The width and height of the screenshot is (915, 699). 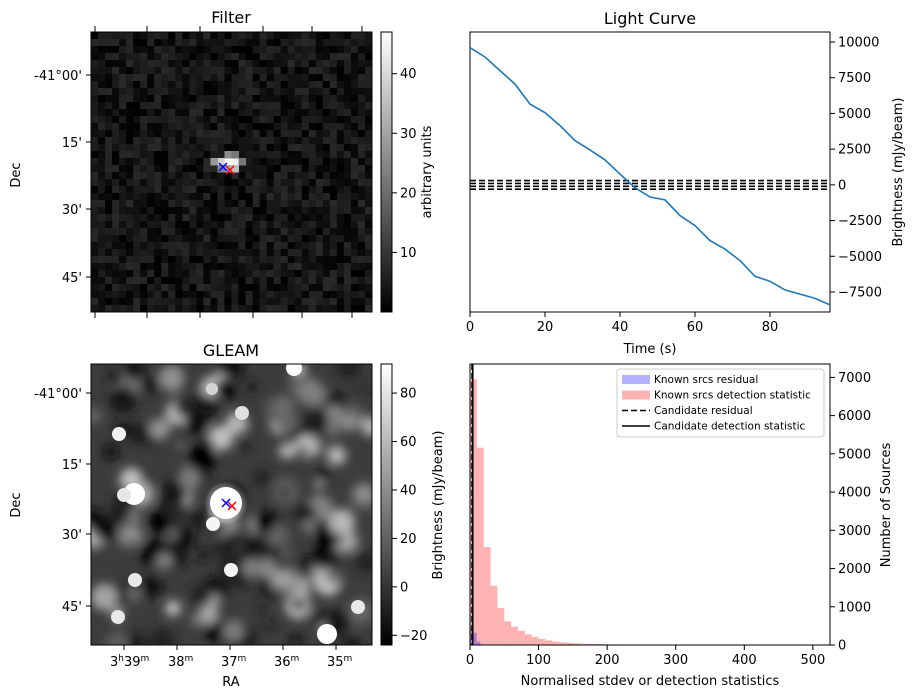 I want to click on gleam-source-west-companion, so click(x=124, y=495).